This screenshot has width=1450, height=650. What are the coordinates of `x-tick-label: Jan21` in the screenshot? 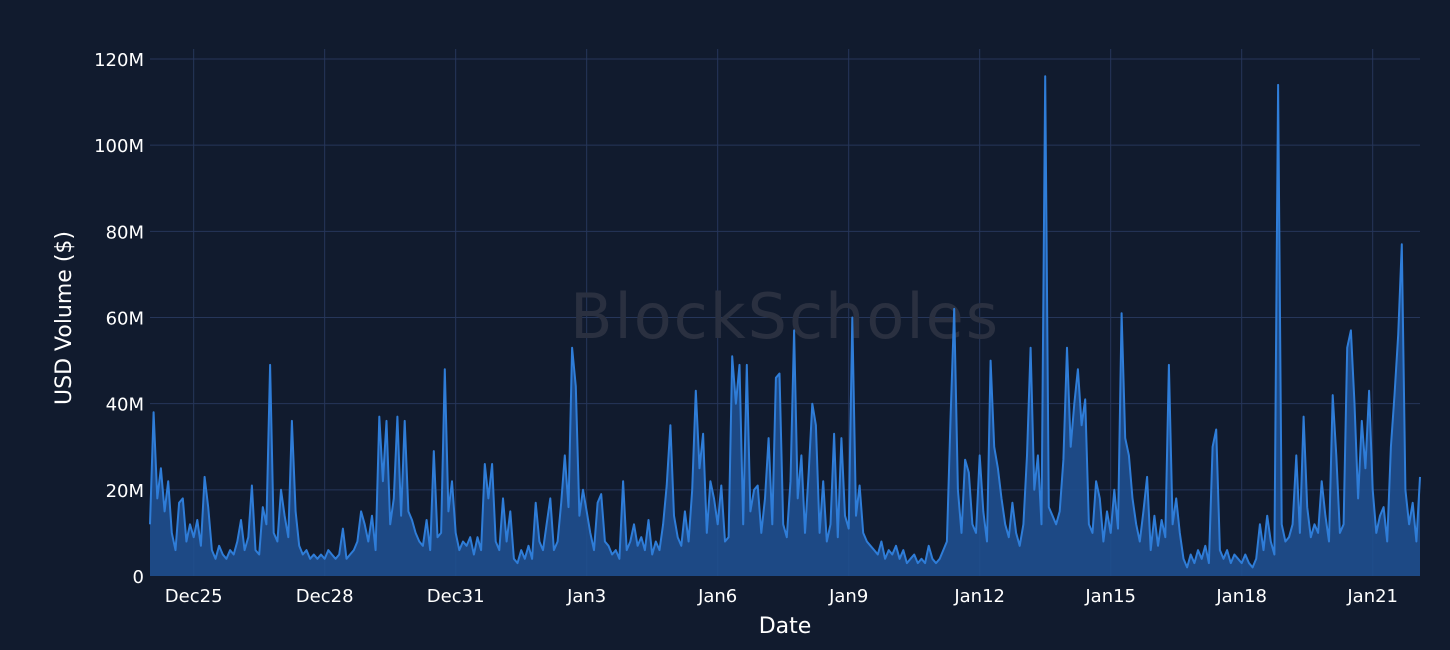 It's located at (1372, 596).